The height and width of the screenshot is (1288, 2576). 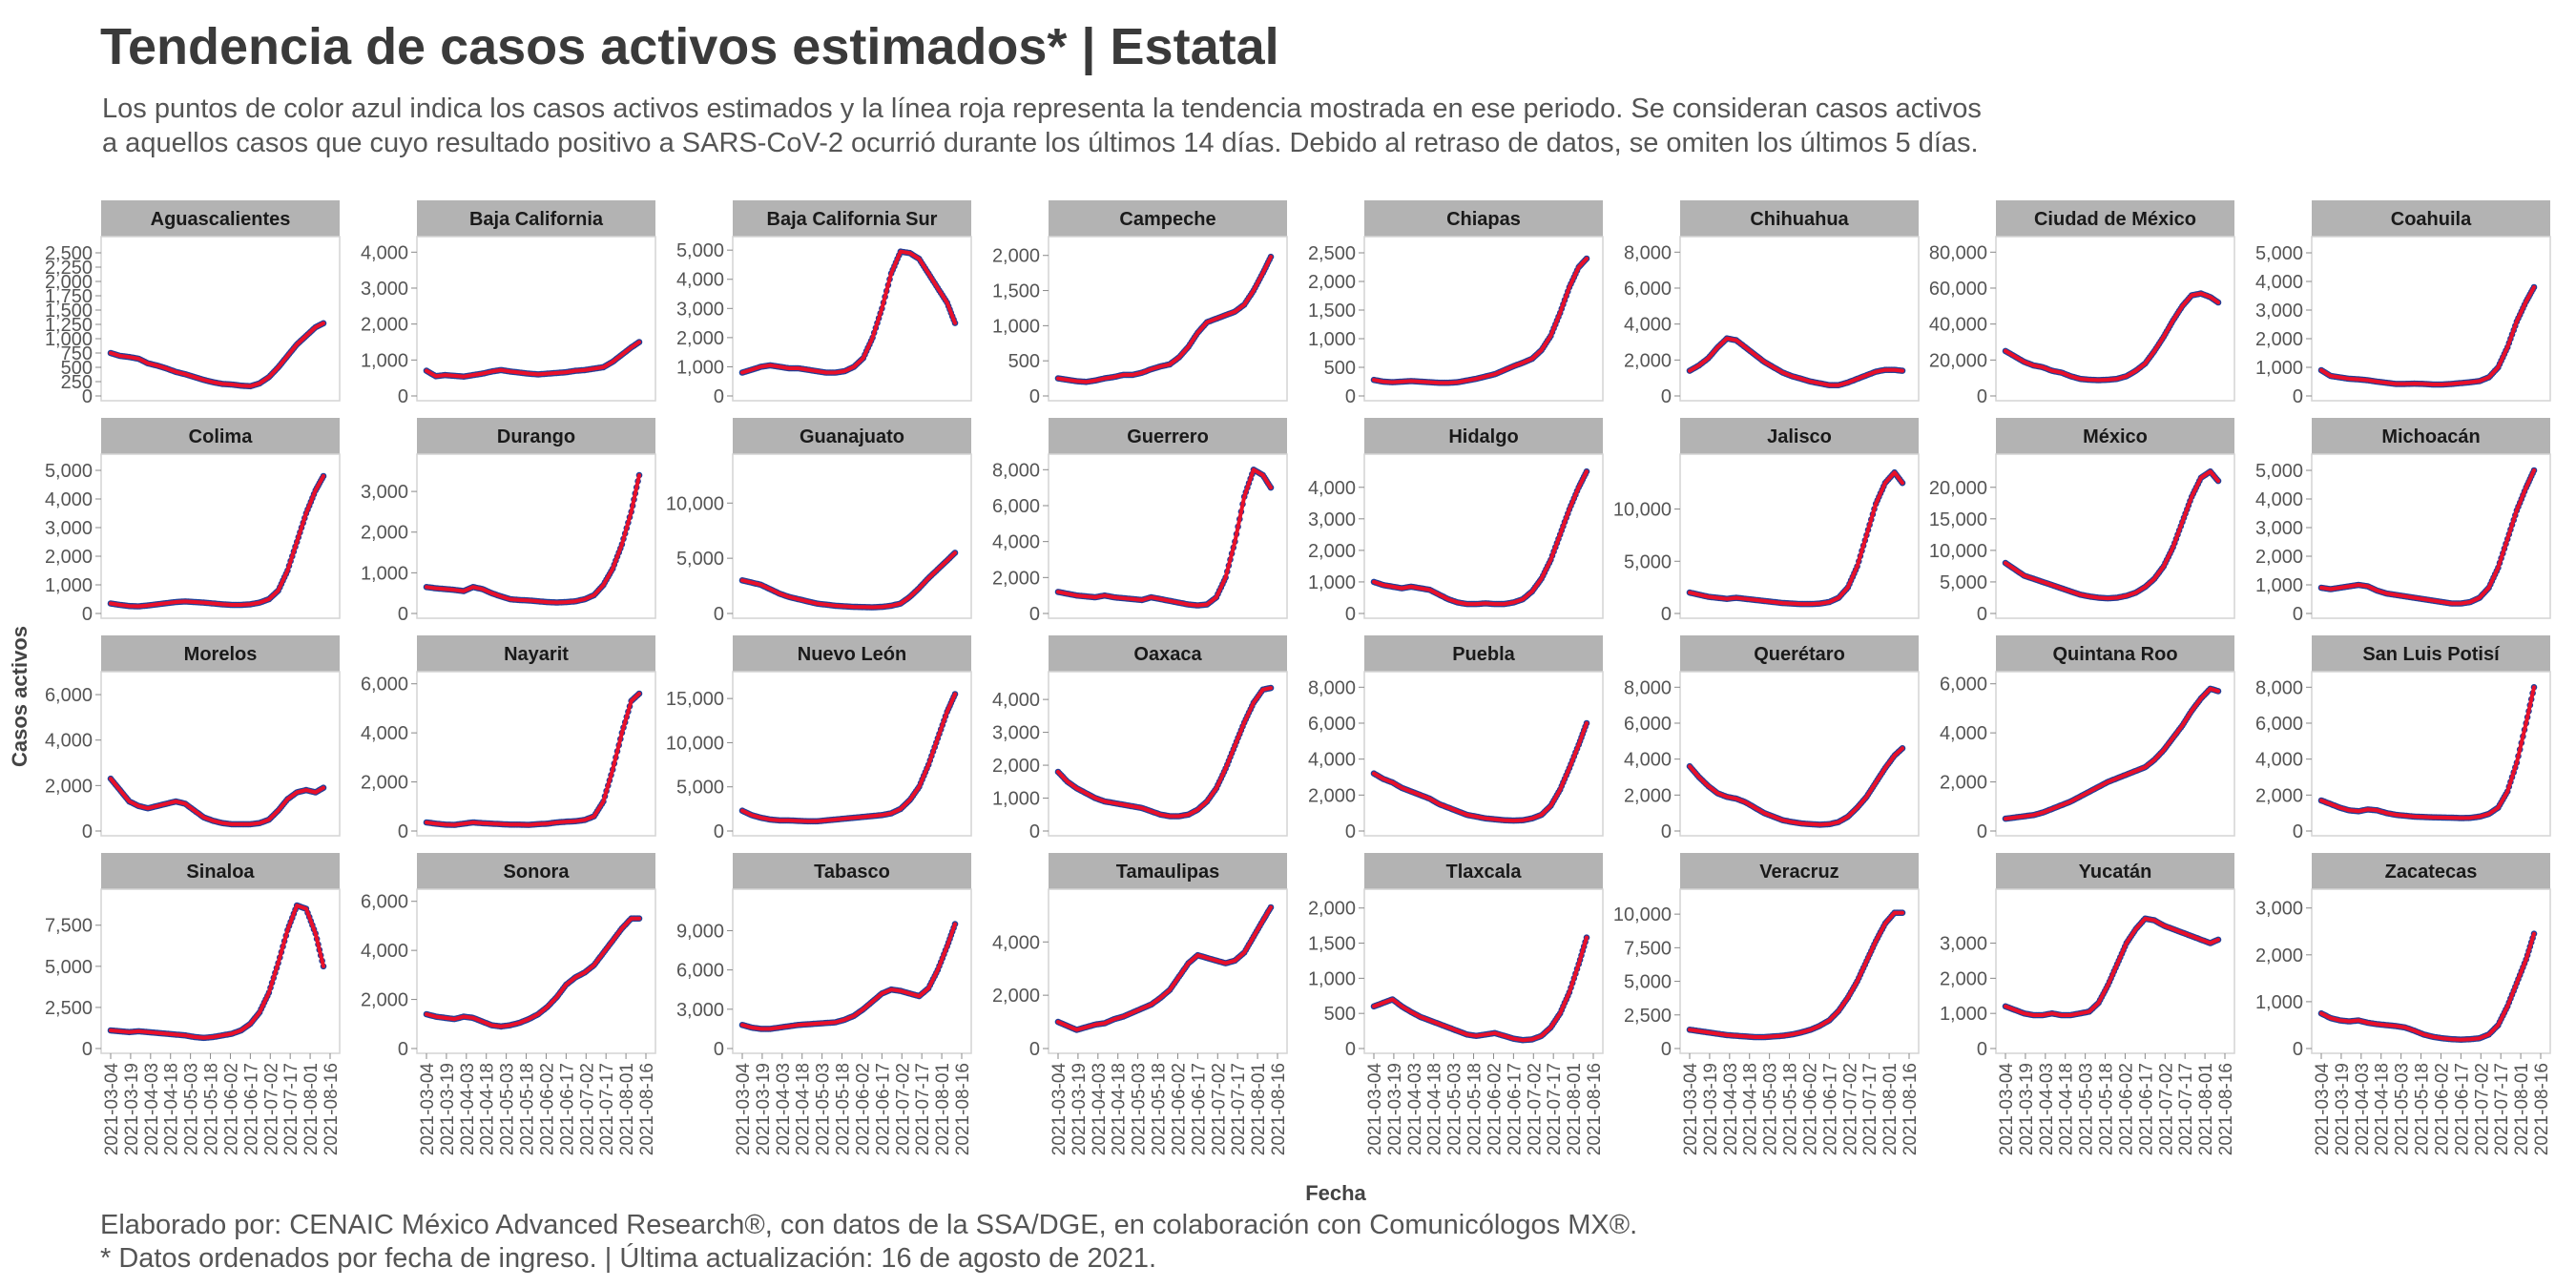 I want to click on strip-label: Colima, so click(x=221, y=436).